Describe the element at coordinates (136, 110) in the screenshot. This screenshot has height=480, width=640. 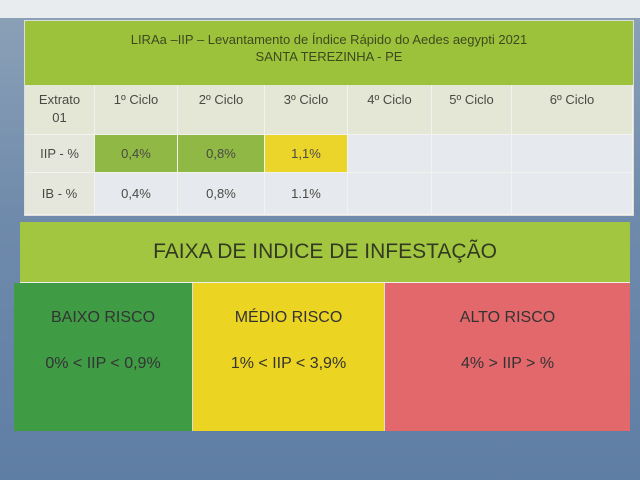
I see `column-header: 1º Ciclo` at that location.